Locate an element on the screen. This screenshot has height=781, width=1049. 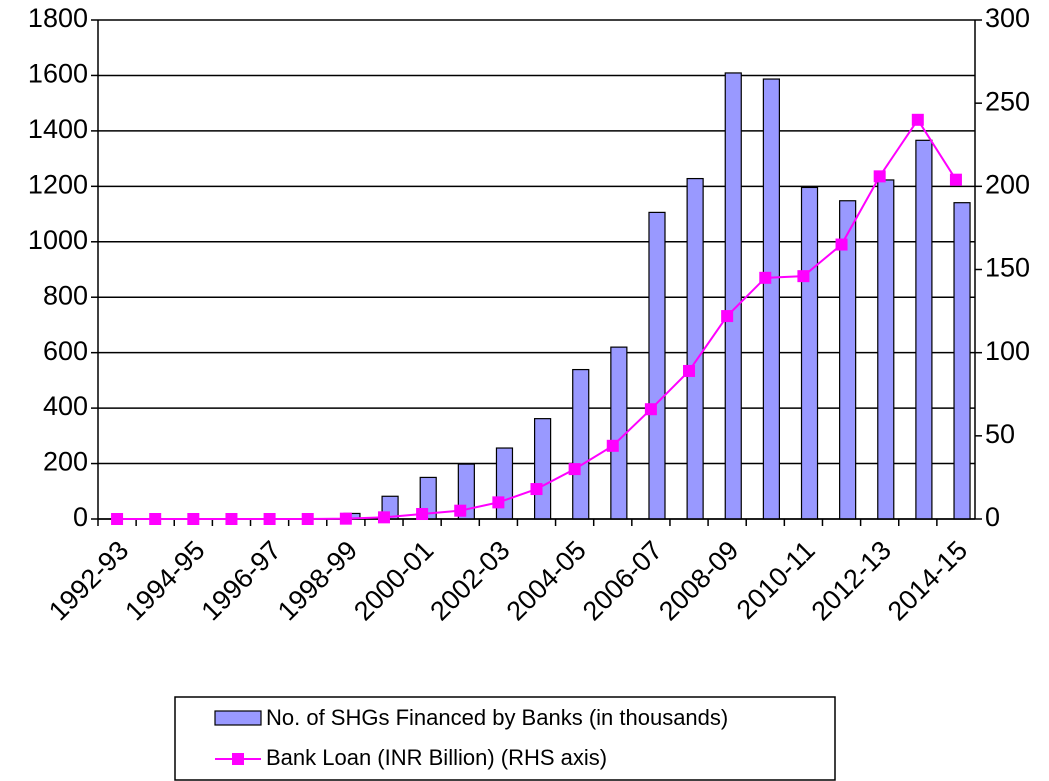
x-tick-label: 2006-07 is located at coordinates (622, 580).